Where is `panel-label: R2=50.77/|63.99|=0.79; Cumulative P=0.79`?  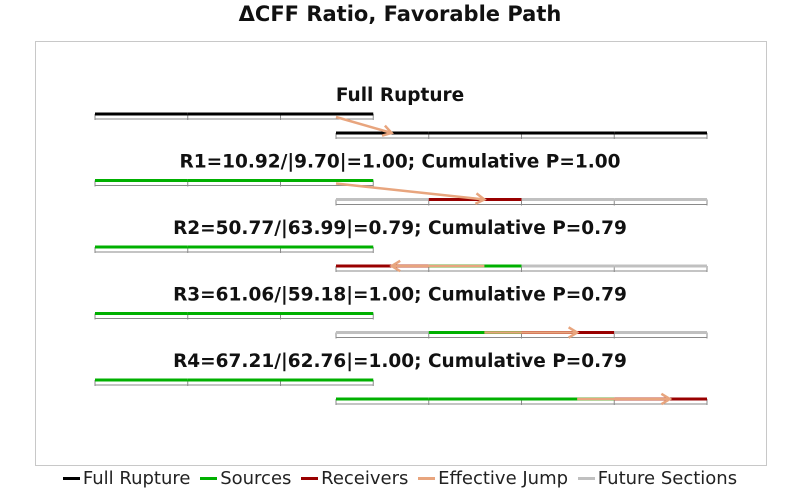 panel-label: R2=50.77/|63.99|=0.79; Cumulative P=0.79 is located at coordinates (400, 228).